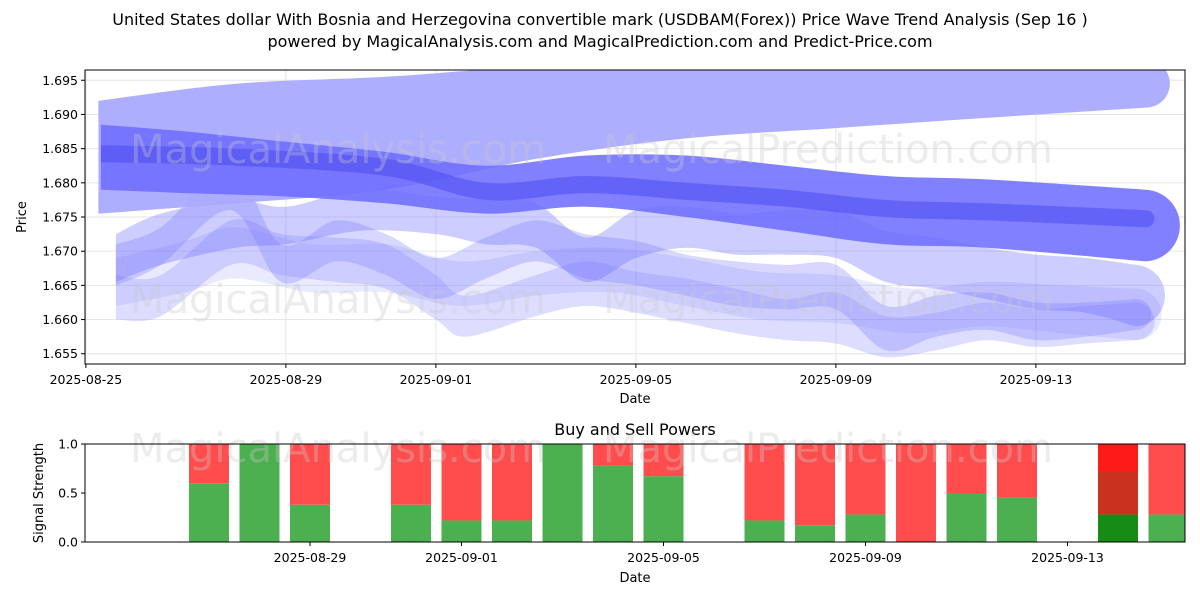  What do you see at coordinates (663, 557) in the screenshot?
I see `power-xtick-label: 2025-09-05` at bounding box center [663, 557].